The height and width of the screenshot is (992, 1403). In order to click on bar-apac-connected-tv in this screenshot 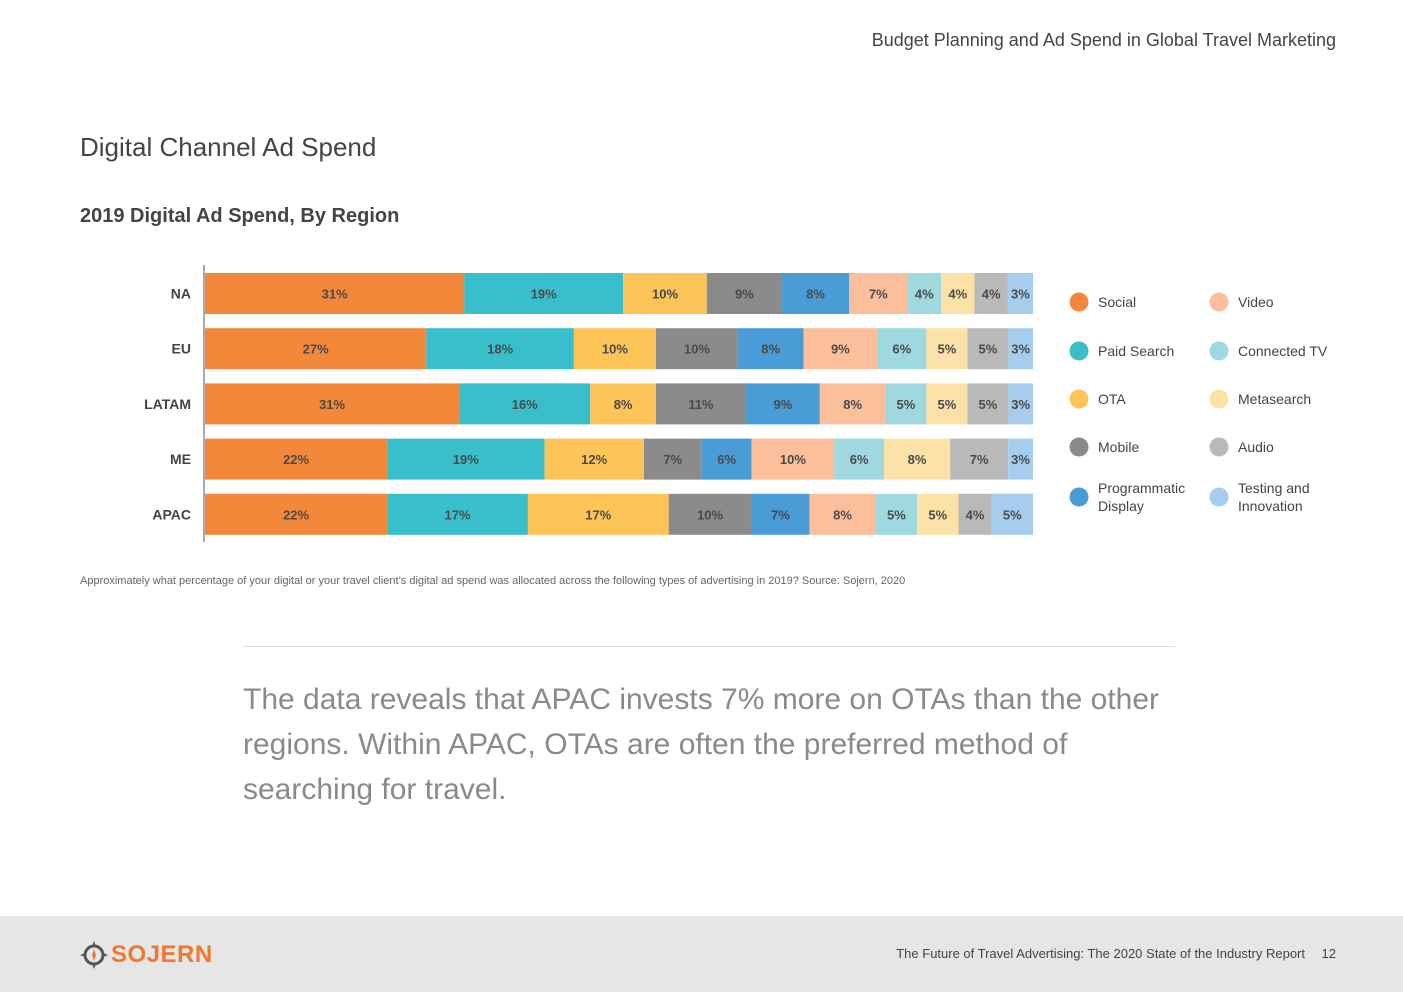, I will do `click(896, 514)`.